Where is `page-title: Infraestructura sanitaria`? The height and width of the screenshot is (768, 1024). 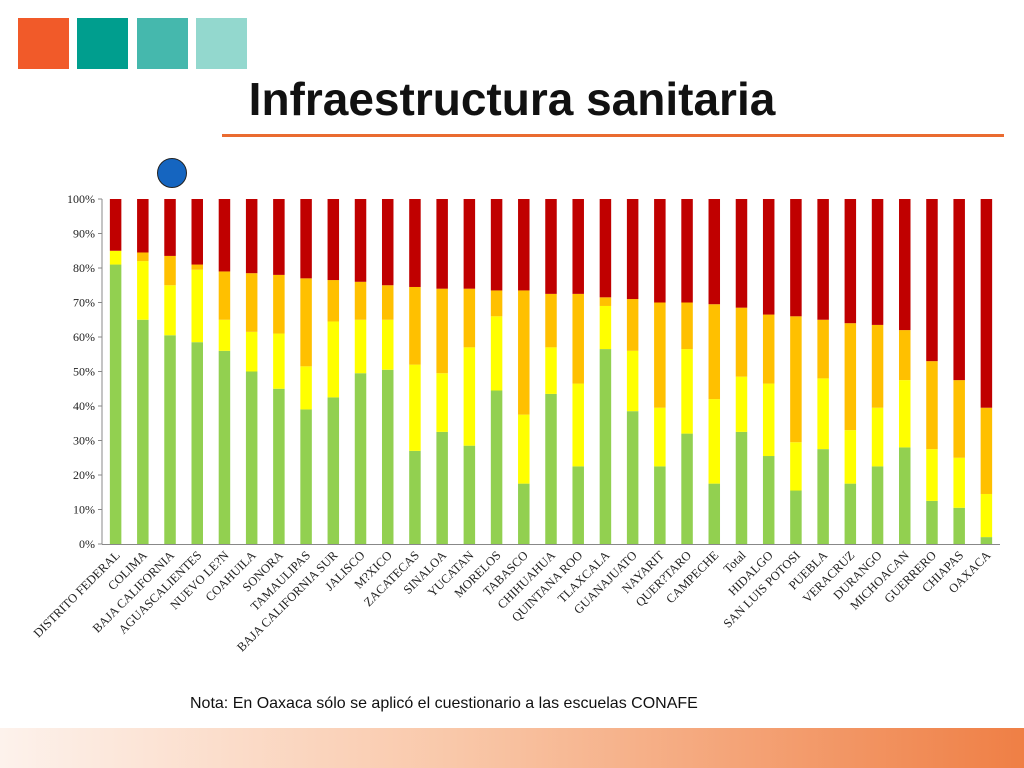 page-title: Infraestructura sanitaria is located at coordinates (512, 99).